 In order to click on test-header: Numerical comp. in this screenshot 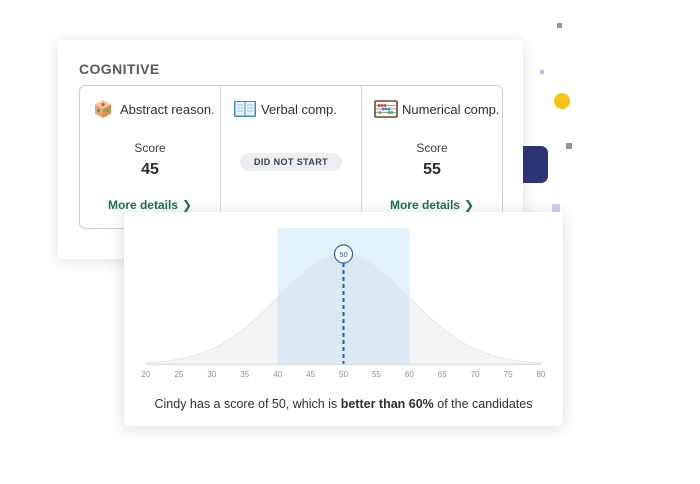, I will do `click(437, 109)`.